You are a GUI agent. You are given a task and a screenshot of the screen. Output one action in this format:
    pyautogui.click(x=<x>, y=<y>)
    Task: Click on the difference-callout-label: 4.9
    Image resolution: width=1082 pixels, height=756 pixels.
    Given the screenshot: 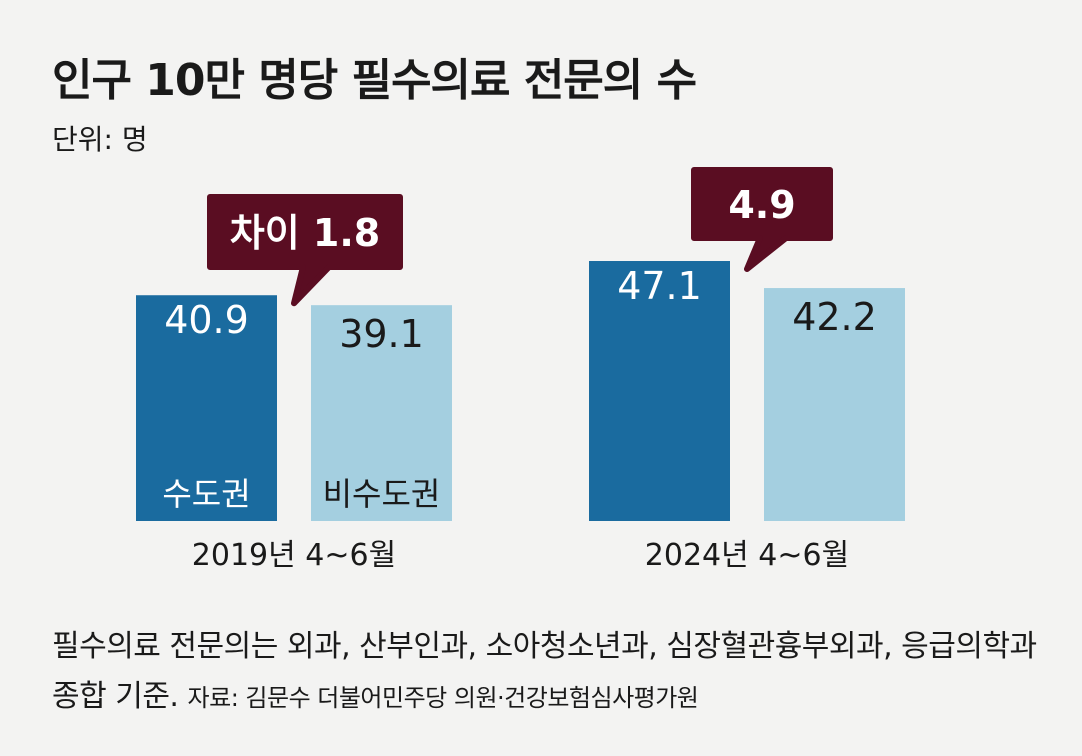 What is the action you would take?
    pyautogui.click(x=761, y=205)
    